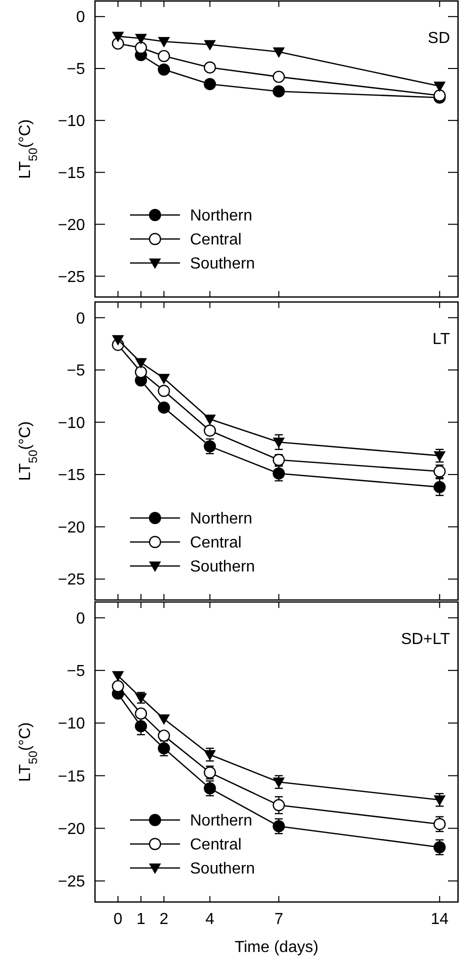 The height and width of the screenshot is (967, 459). What do you see at coordinates (163, 919) in the screenshot?
I see `x-tick-label: 2` at bounding box center [163, 919].